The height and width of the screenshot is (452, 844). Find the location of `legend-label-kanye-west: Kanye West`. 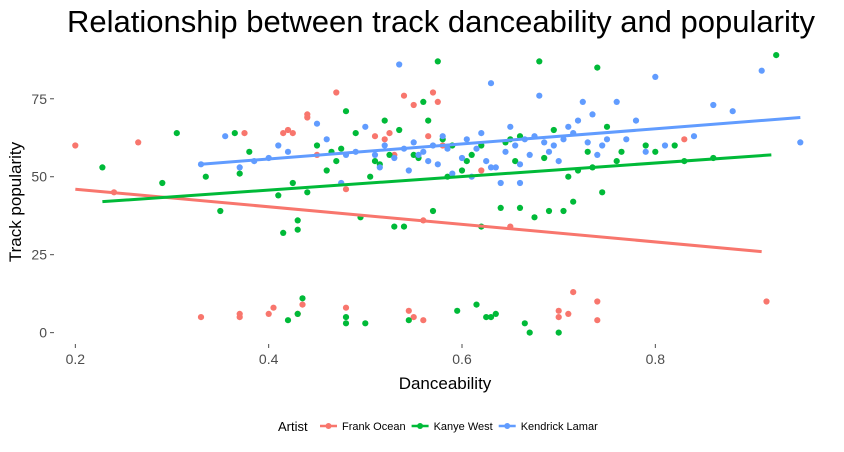

legend-label-kanye-west: Kanye West is located at coordinates (463, 427).